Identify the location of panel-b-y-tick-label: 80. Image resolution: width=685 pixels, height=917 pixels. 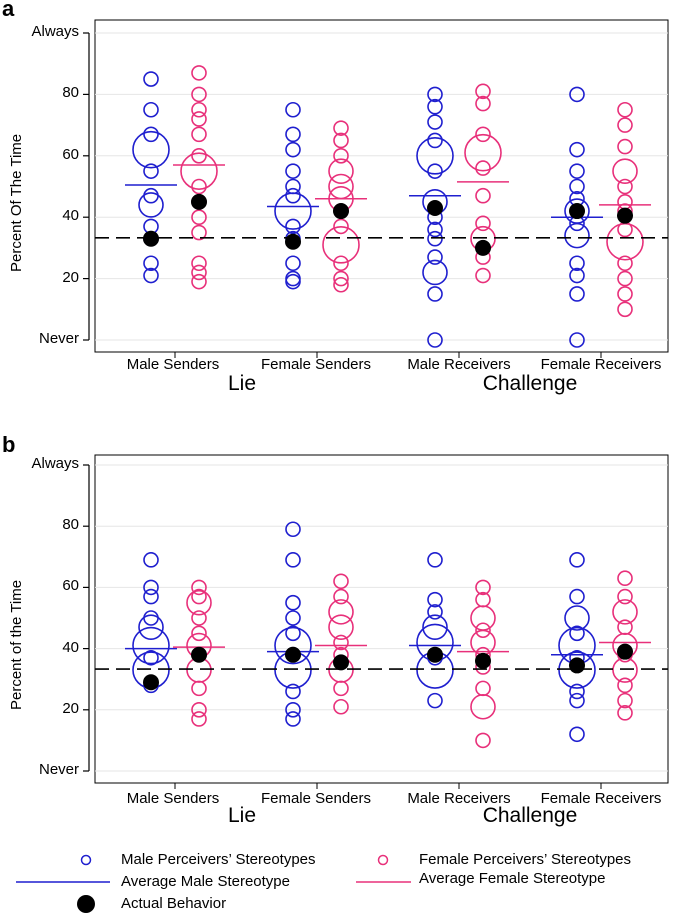
(70, 525).